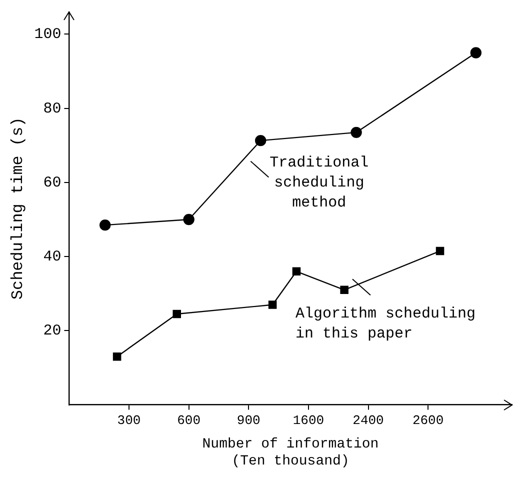 The height and width of the screenshot is (477, 518). I want to click on x-tick-label: 600, so click(189, 420).